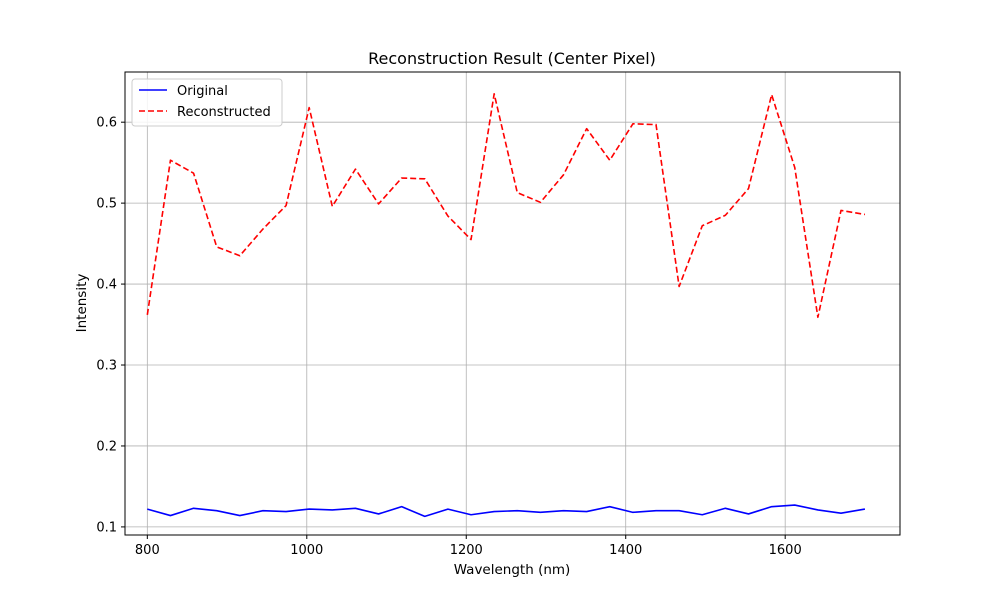 Image resolution: width=1000 pixels, height=600 pixels. I want to click on y-tick-label: 0.2, so click(106, 446).